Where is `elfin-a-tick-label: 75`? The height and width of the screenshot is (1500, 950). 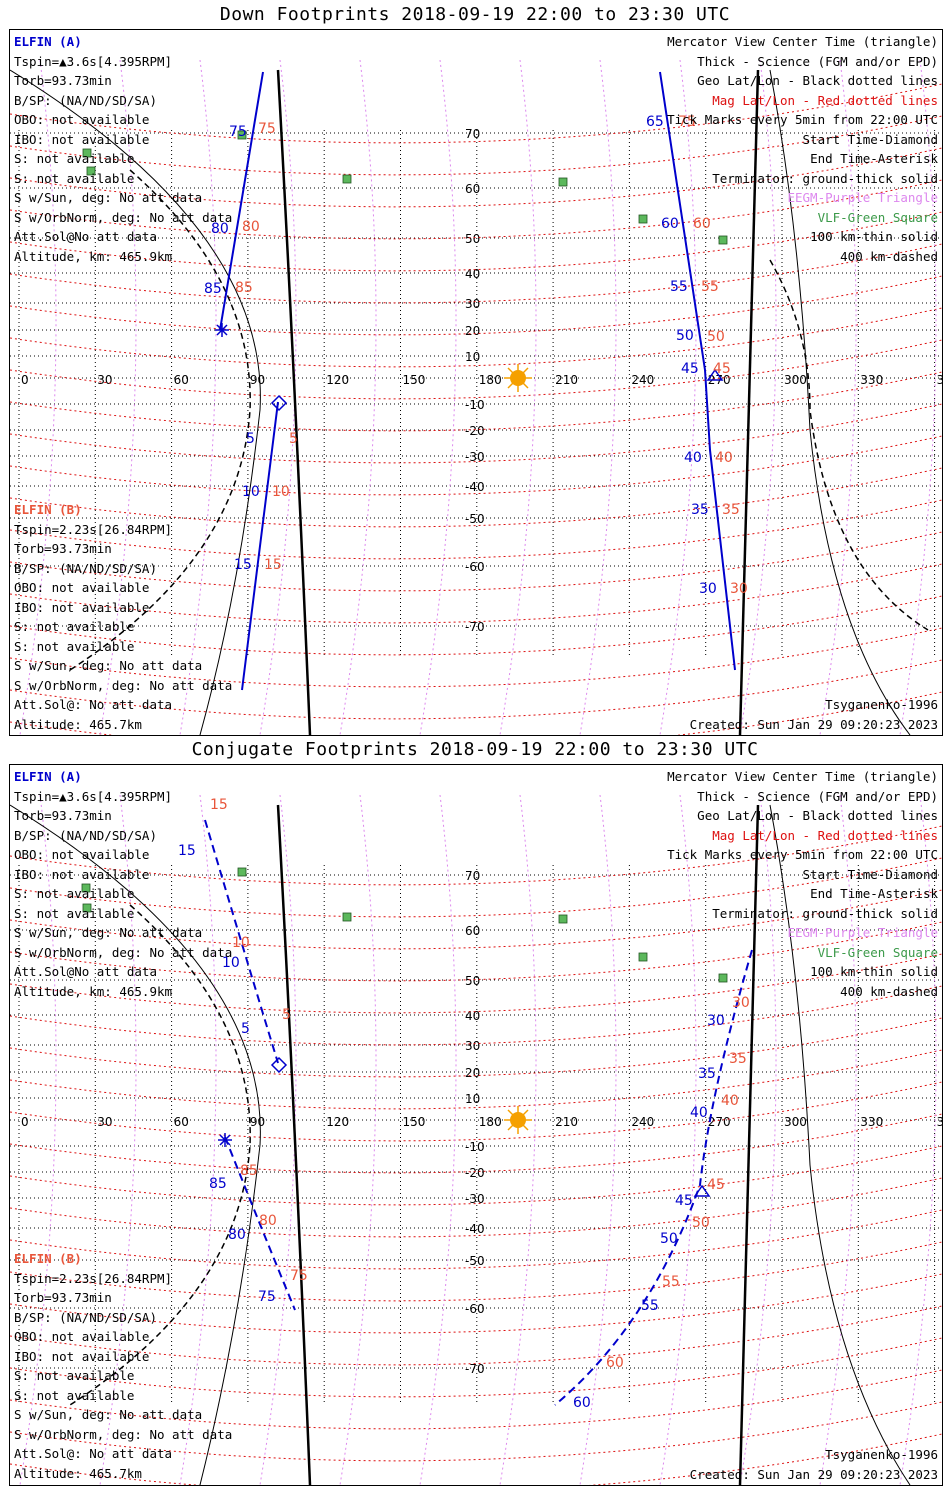 elfin-a-tick-label: 75 is located at coordinates (238, 132).